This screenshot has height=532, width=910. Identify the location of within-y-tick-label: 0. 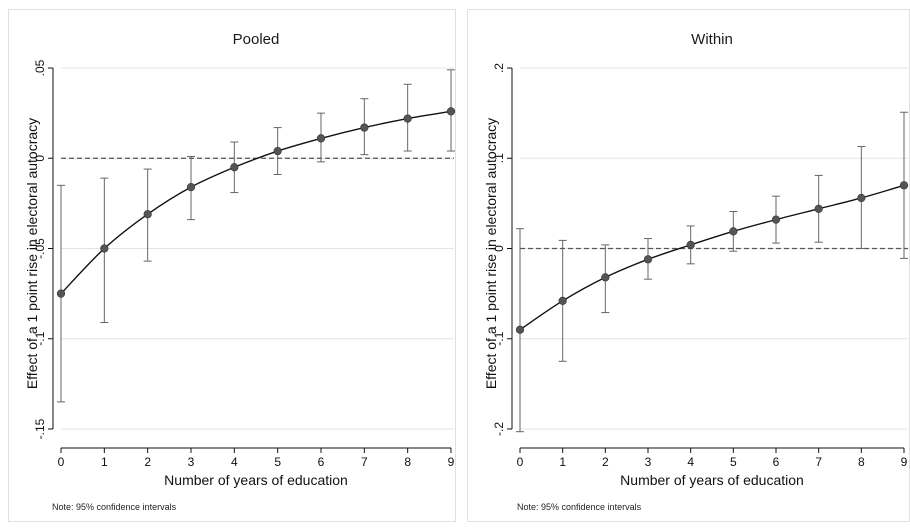
(499, 248).